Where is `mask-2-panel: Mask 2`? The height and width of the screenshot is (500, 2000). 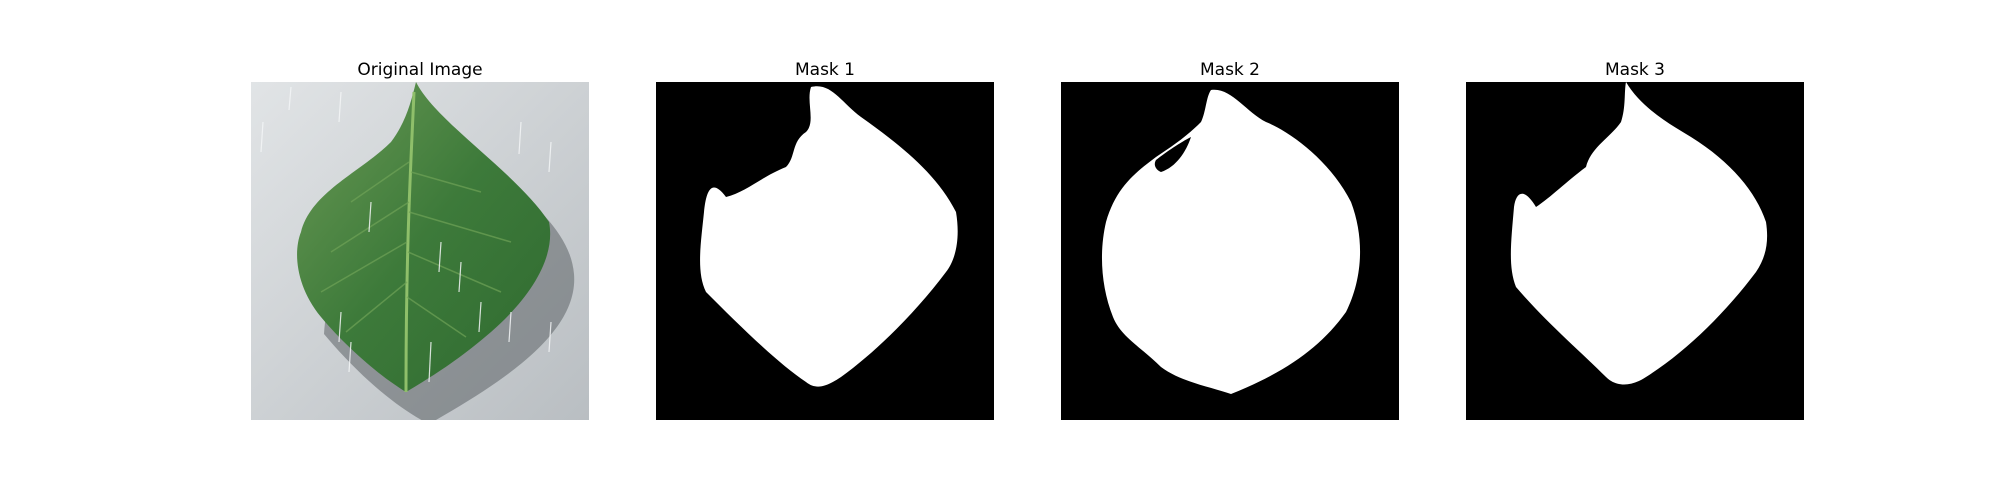 mask-2-panel: Mask 2 is located at coordinates (1230, 239).